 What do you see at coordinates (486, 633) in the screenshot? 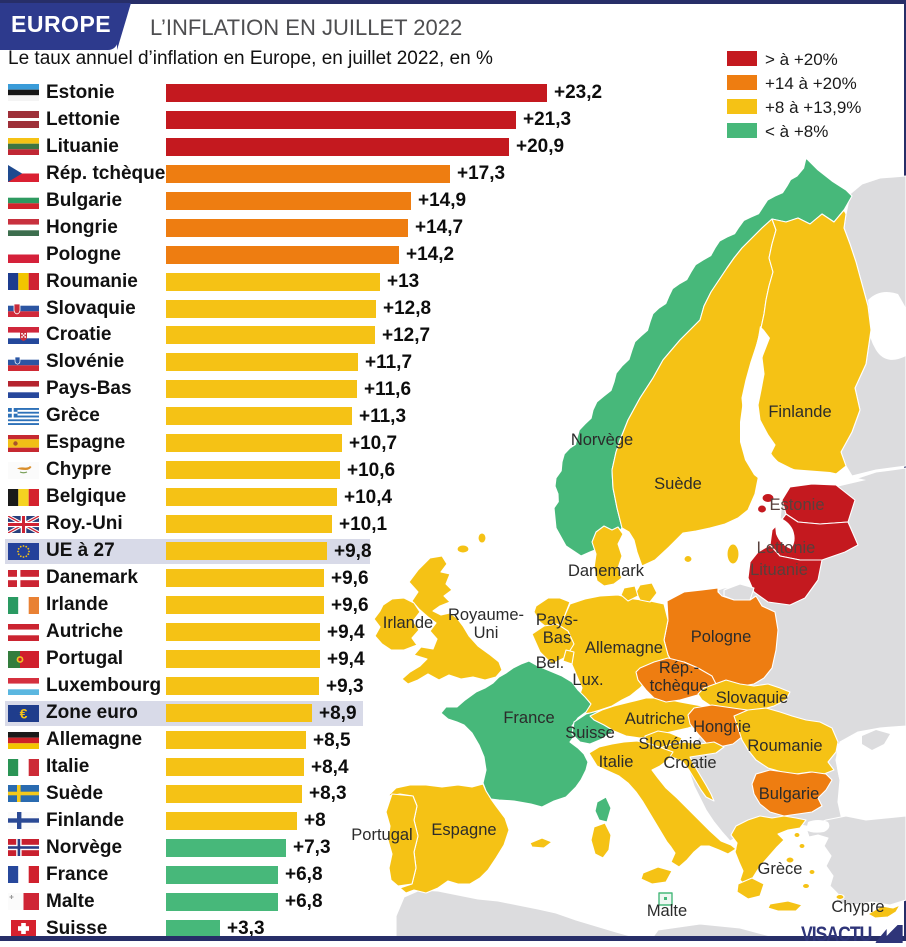
I see `svg-text: Uni` at bounding box center [486, 633].